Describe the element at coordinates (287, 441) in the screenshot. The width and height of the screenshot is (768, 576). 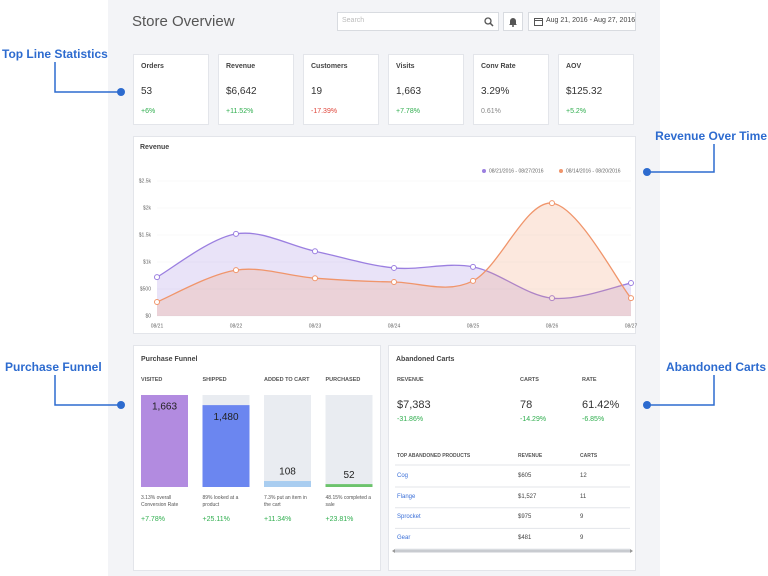
I see `funnel-column` at that location.